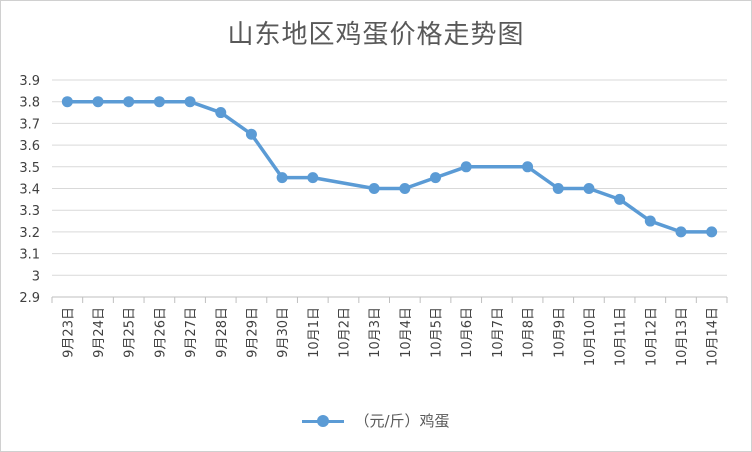  I want to click on y-tick-label: 3.3, so click(29, 211).